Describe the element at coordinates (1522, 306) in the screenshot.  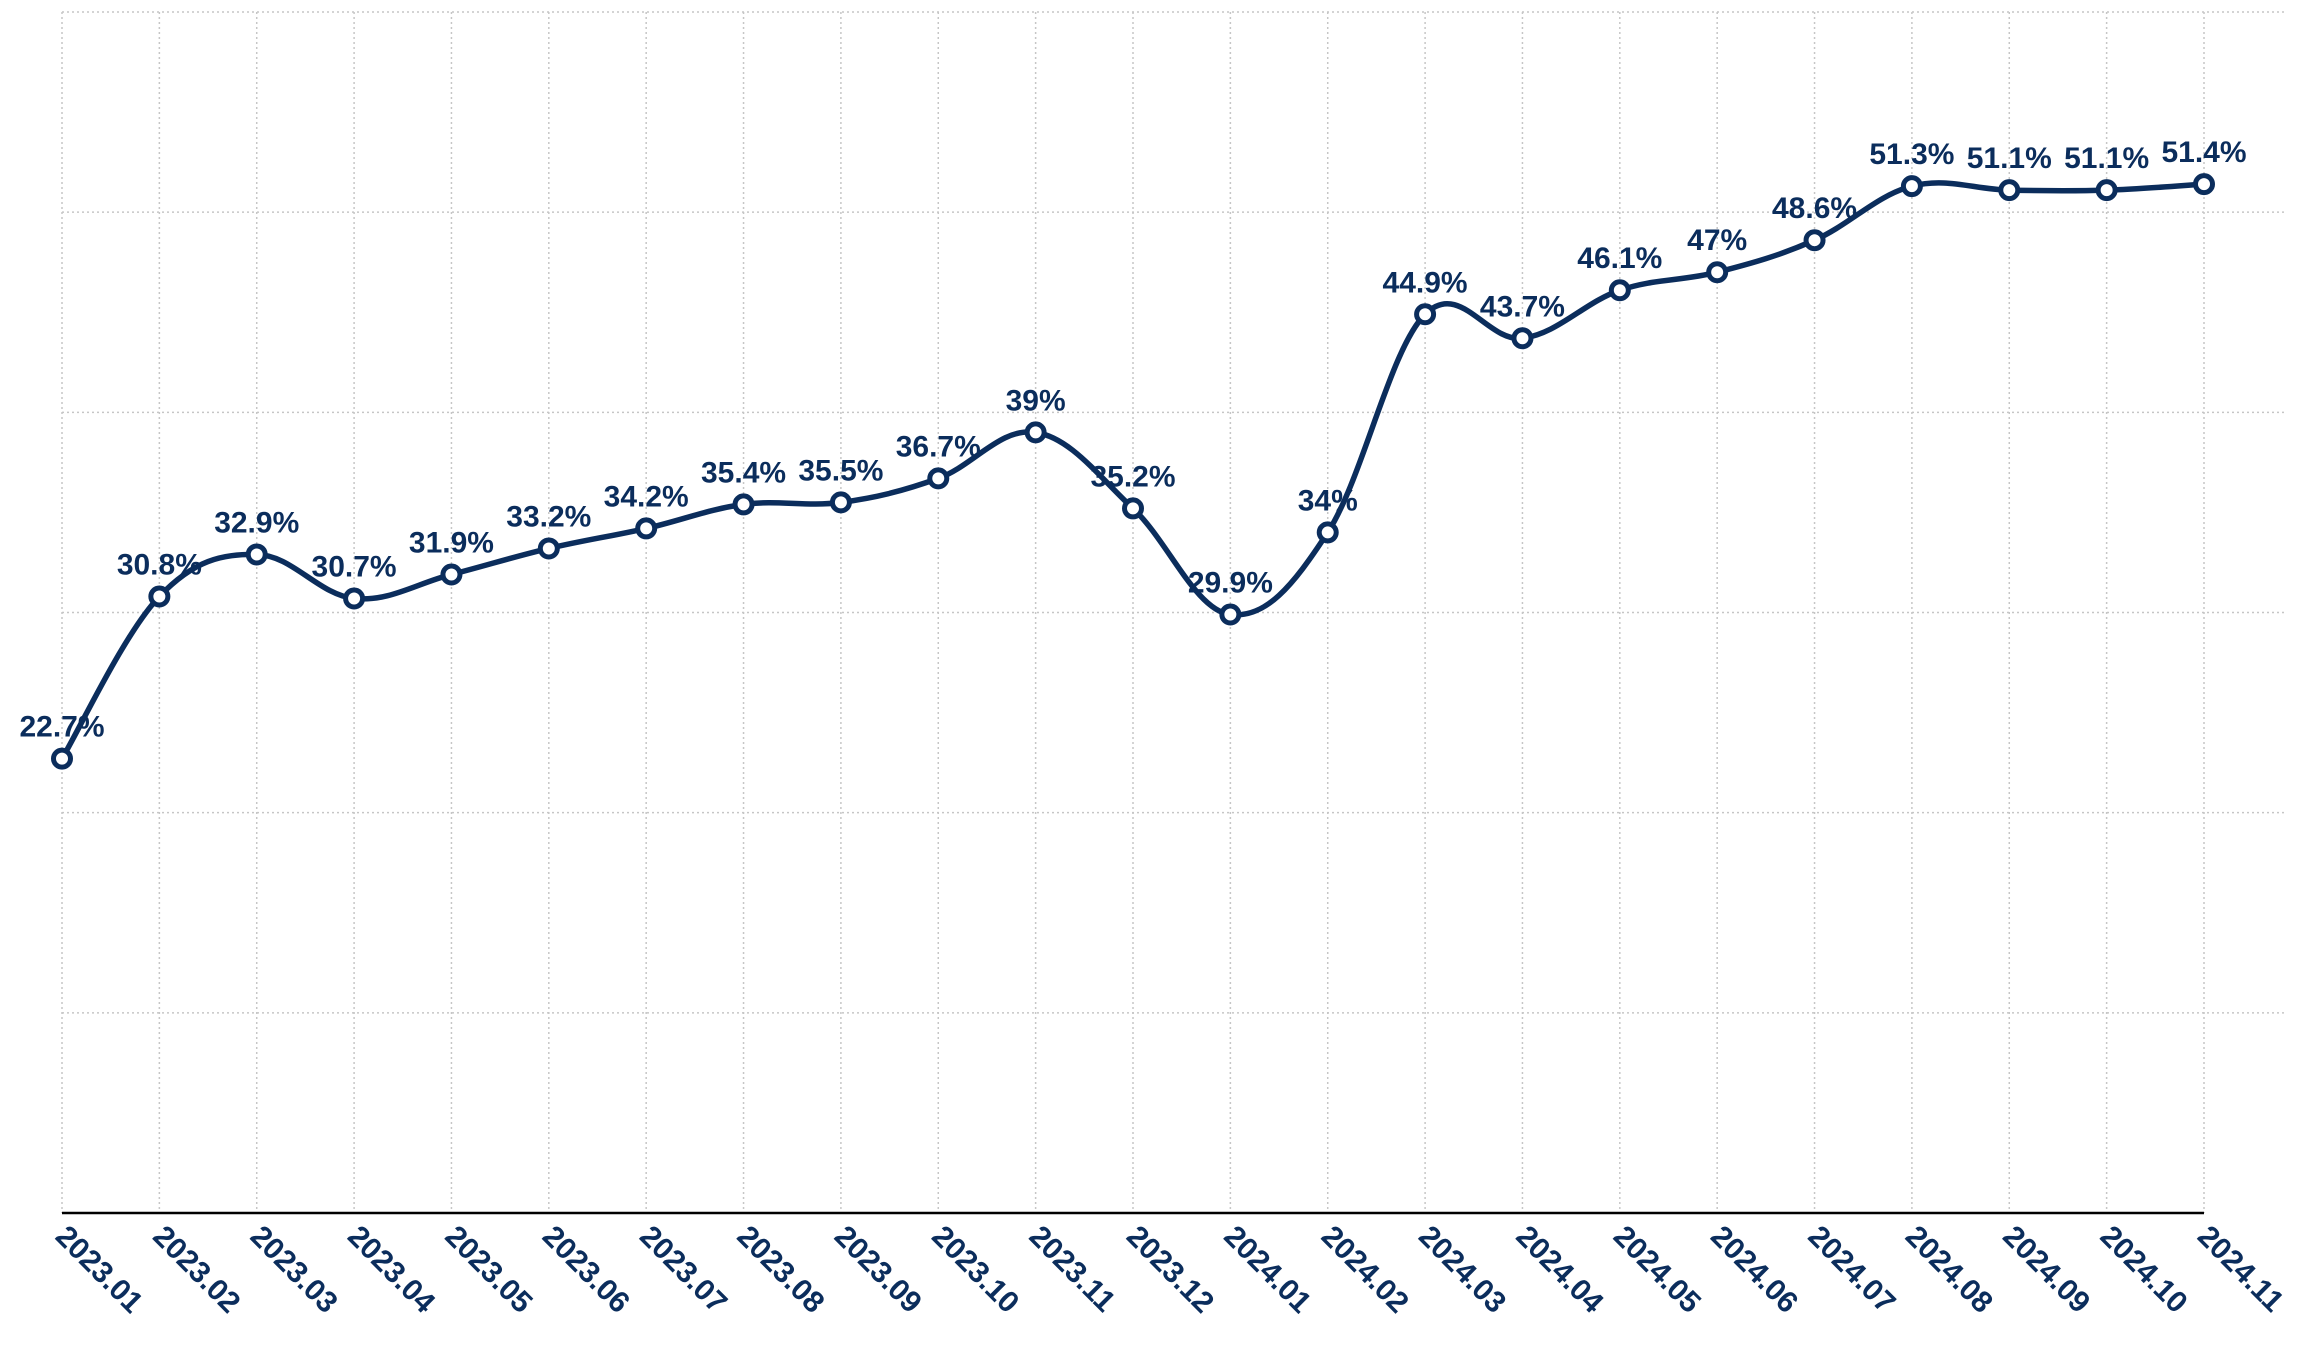
I see `data-label: 43.7%` at that location.